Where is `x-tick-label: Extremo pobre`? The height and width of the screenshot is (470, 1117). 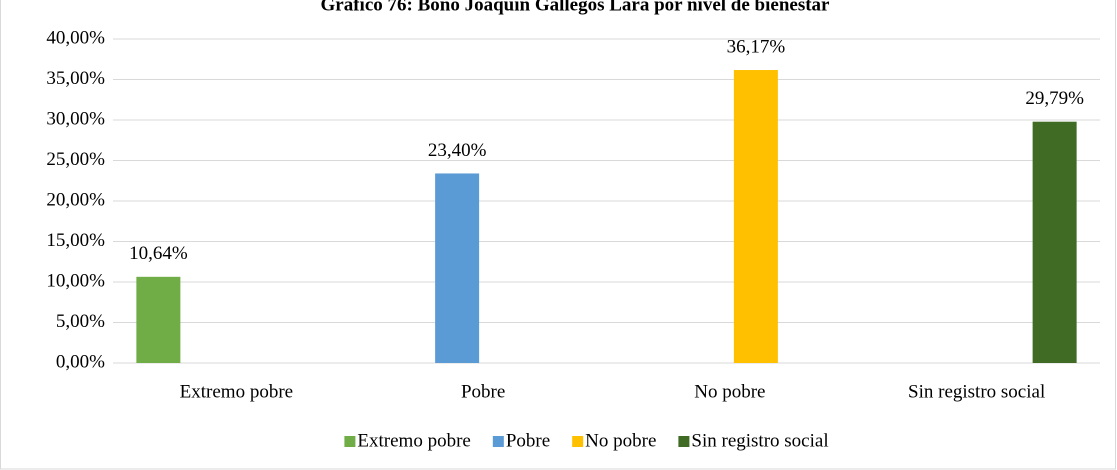
x-tick-label: Extremo pobre is located at coordinates (236, 391).